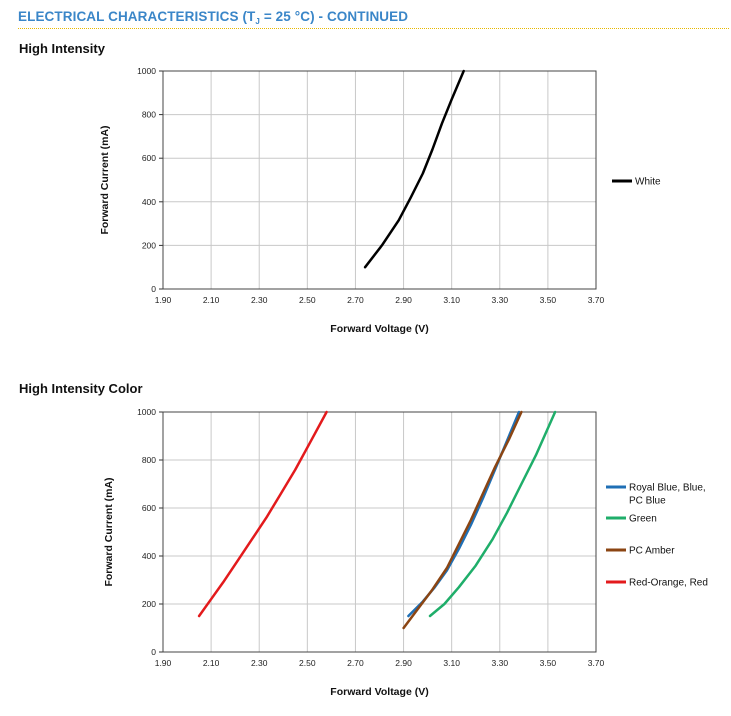 This screenshot has height=716, width=731. What do you see at coordinates (149, 508) in the screenshot?
I see `chart-2-y-tick-label: 600` at bounding box center [149, 508].